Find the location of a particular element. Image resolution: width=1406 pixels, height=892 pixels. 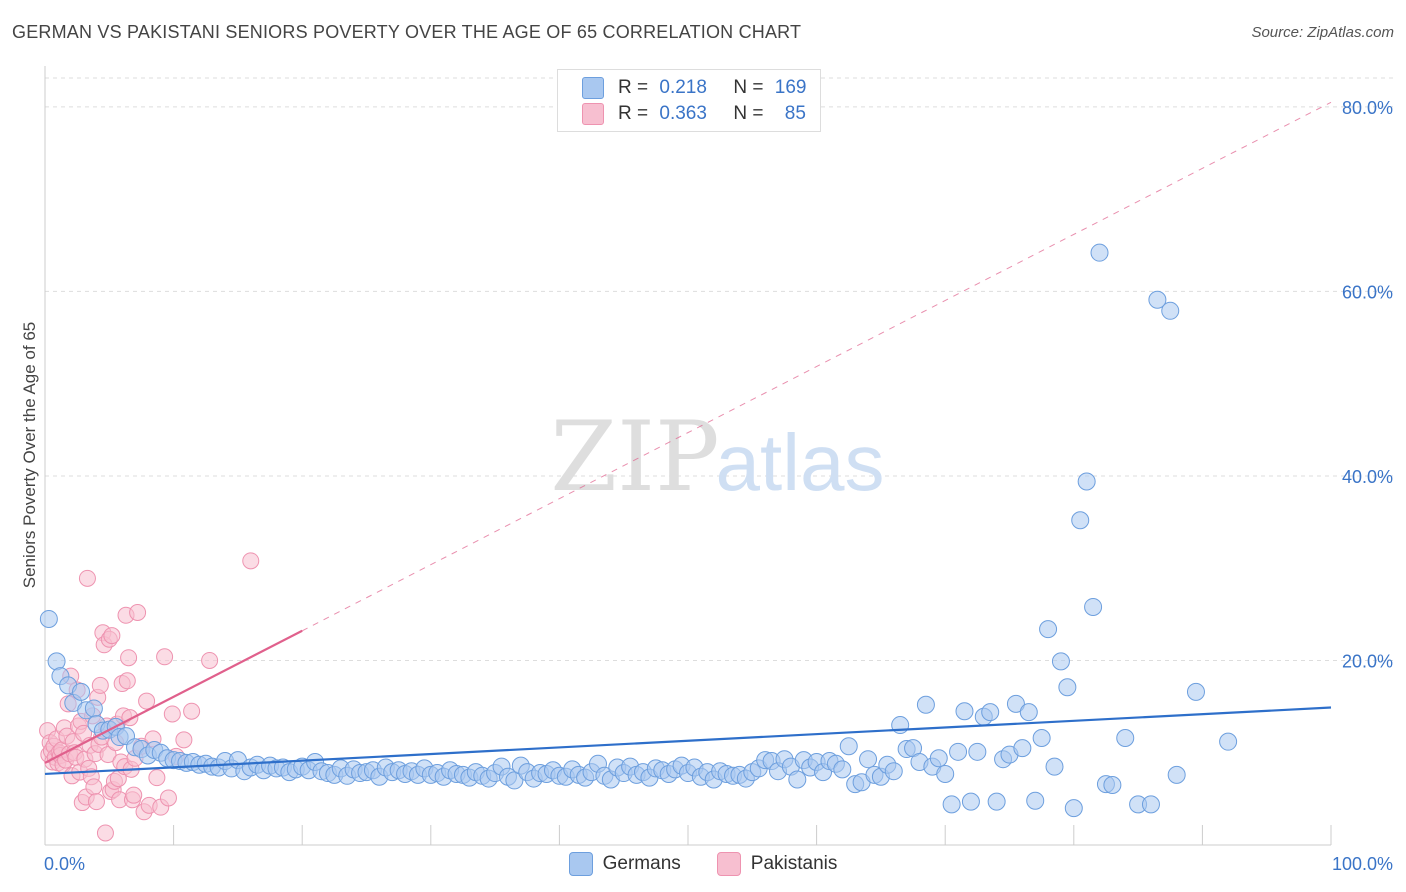

watermark-atlas: atlas is located at coordinates (800, 462).